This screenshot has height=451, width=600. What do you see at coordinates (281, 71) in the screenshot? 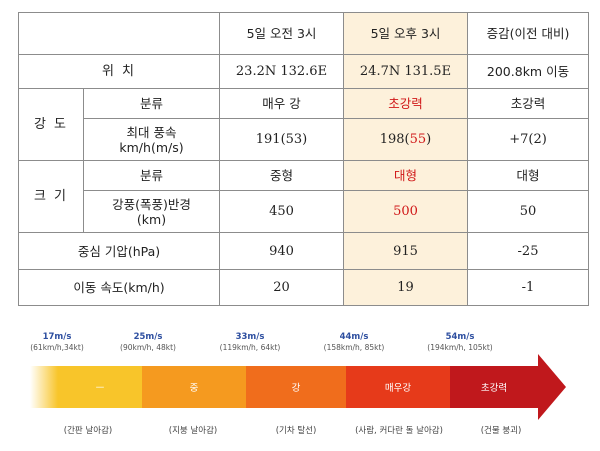
I see `location-value-1: 23.2N 132.6E` at bounding box center [281, 71].